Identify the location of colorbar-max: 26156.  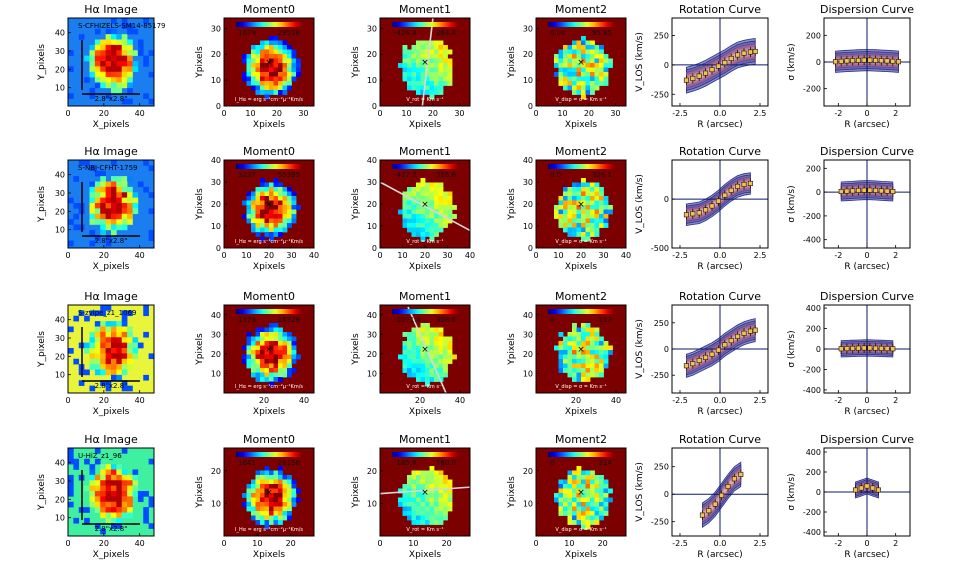
(289, 463).